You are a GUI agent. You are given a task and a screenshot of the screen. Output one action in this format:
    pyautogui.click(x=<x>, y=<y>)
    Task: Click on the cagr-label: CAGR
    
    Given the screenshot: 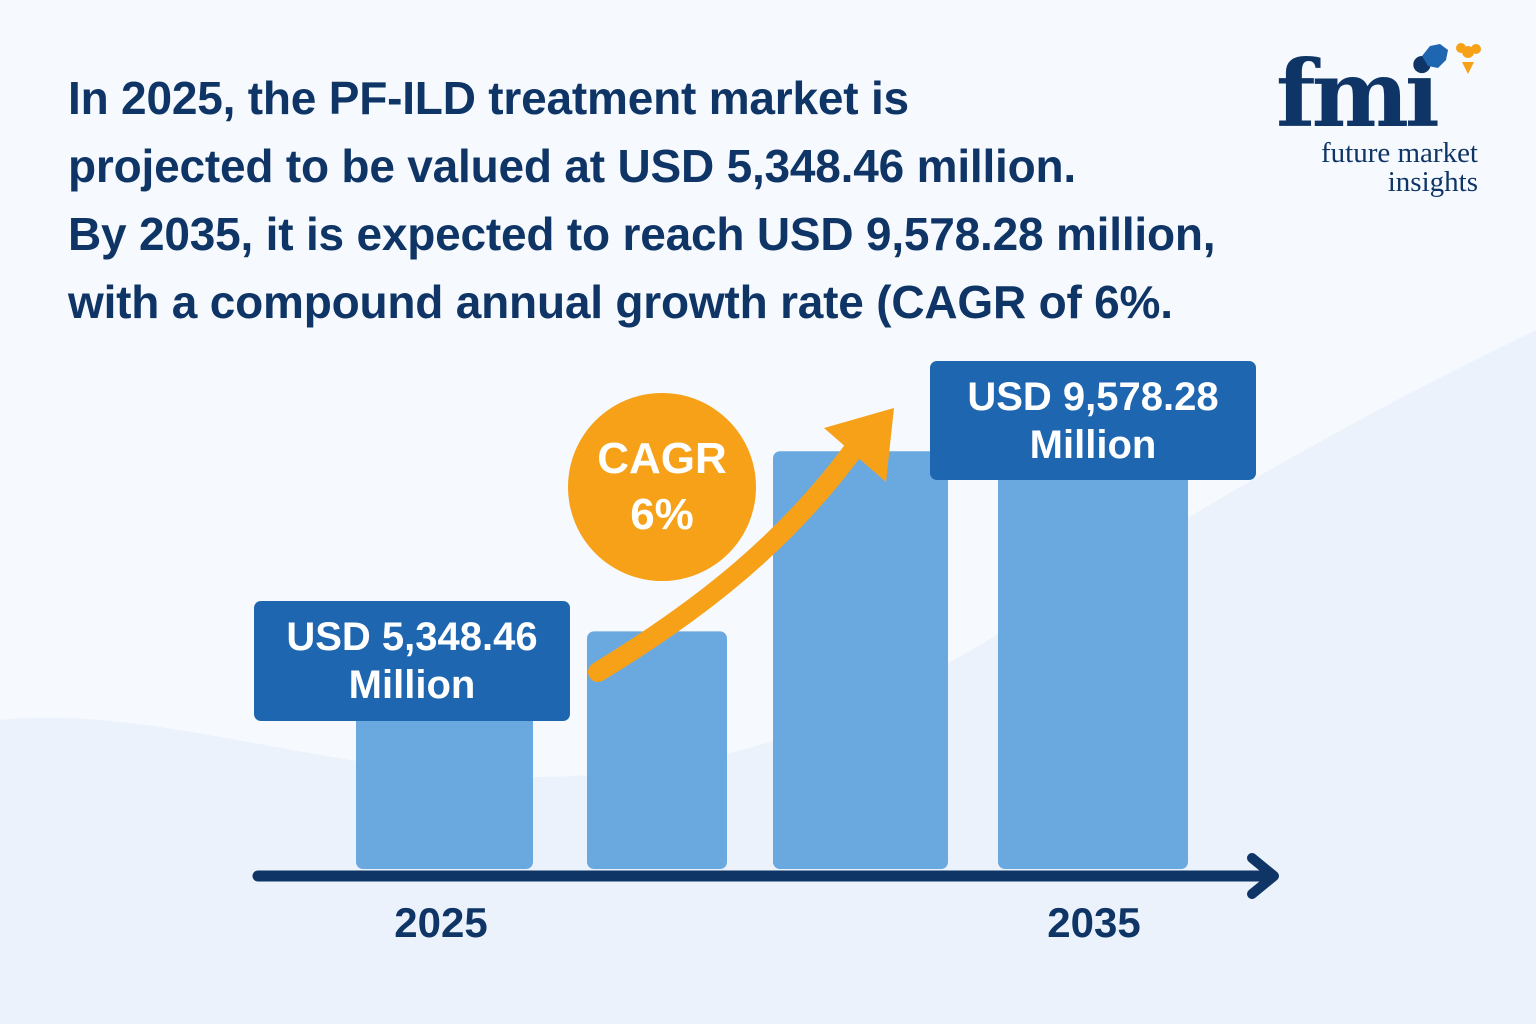 What is the action you would take?
    pyautogui.click(x=662, y=458)
    